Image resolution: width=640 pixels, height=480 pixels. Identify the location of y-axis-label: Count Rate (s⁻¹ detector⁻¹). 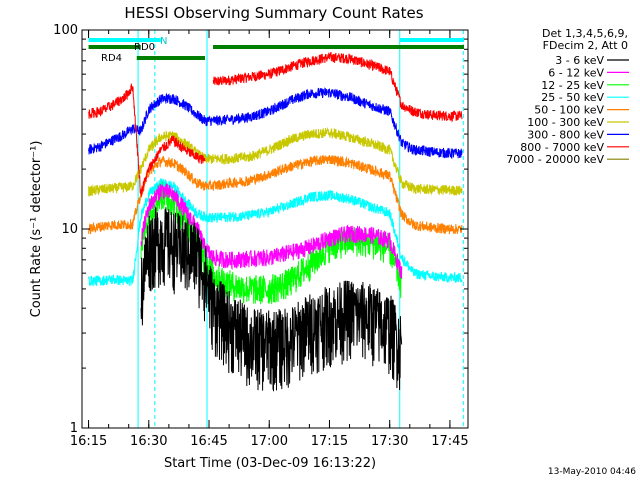
(36, 229).